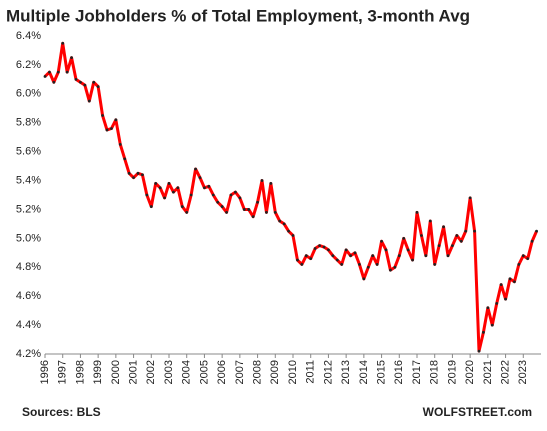 The height and width of the screenshot is (431, 547). What do you see at coordinates (222, 372) in the screenshot?
I see `x-tick-label: 2006` at bounding box center [222, 372].